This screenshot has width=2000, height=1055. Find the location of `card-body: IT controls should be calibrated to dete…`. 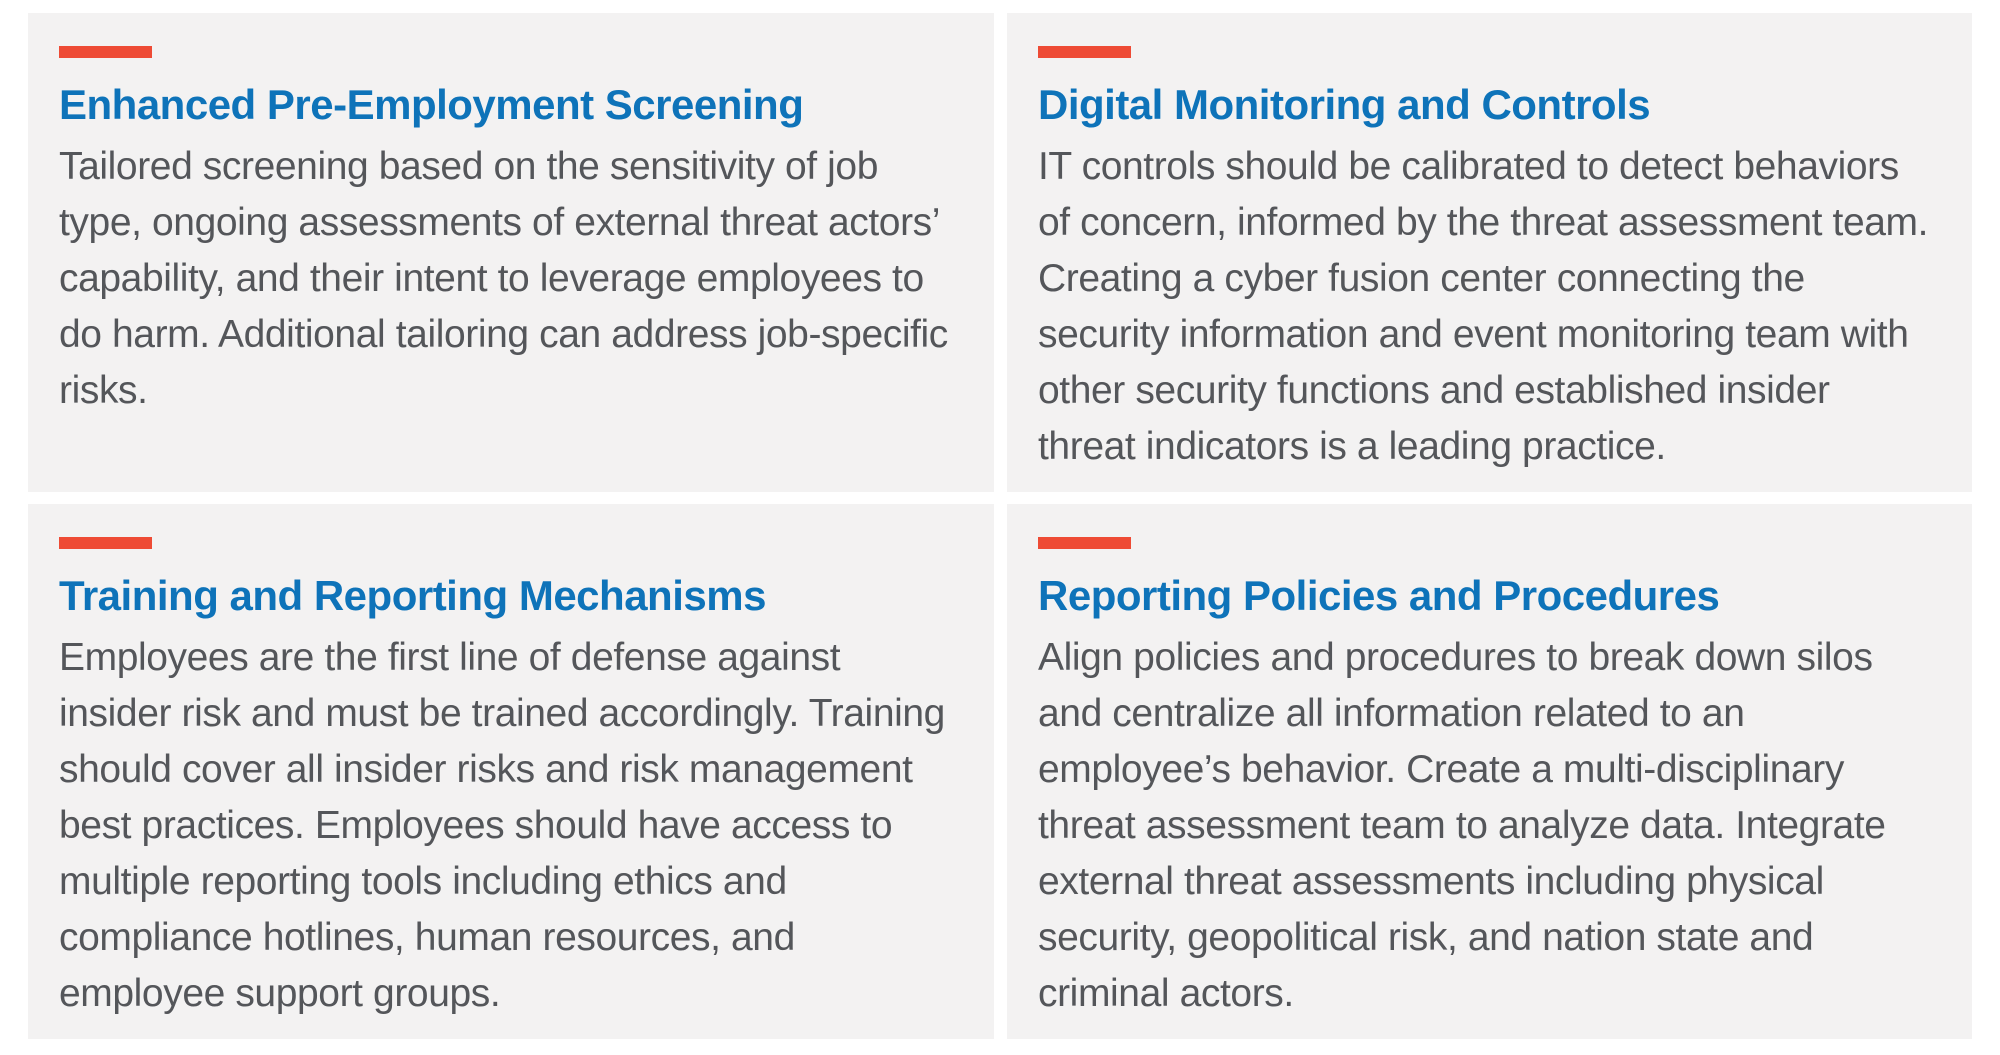

card-body: IT controls should be calibrated to dete… is located at coordinates (1483, 306).